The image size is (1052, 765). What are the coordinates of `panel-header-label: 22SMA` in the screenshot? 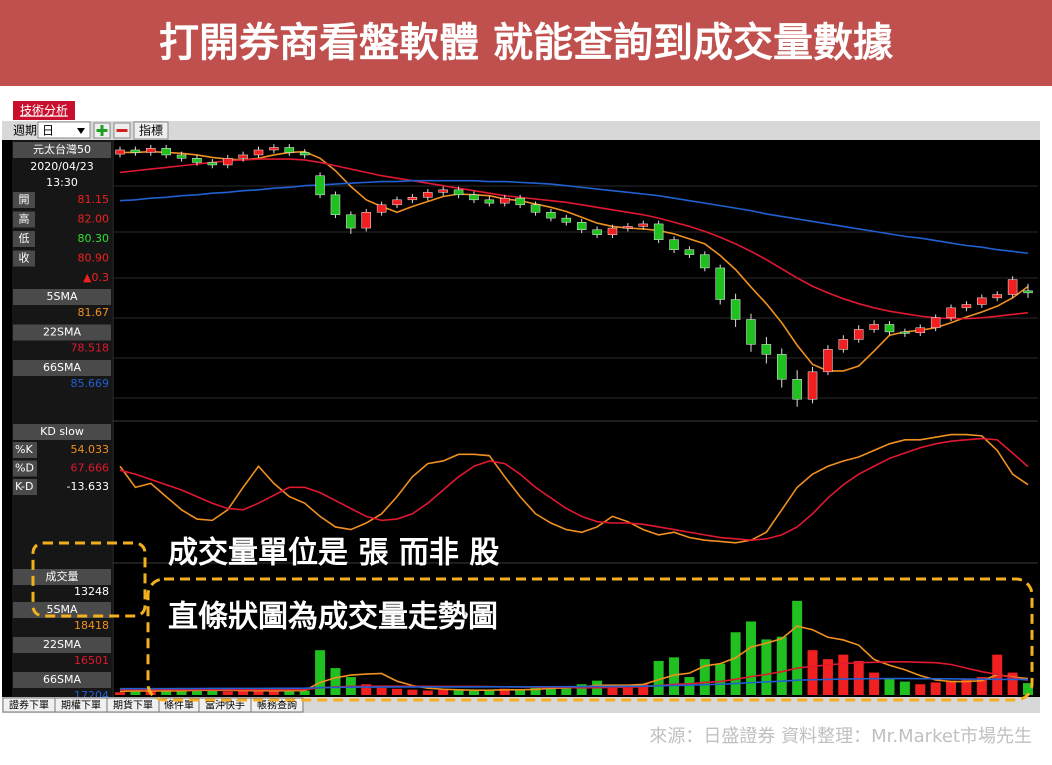 It's located at (62, 332).